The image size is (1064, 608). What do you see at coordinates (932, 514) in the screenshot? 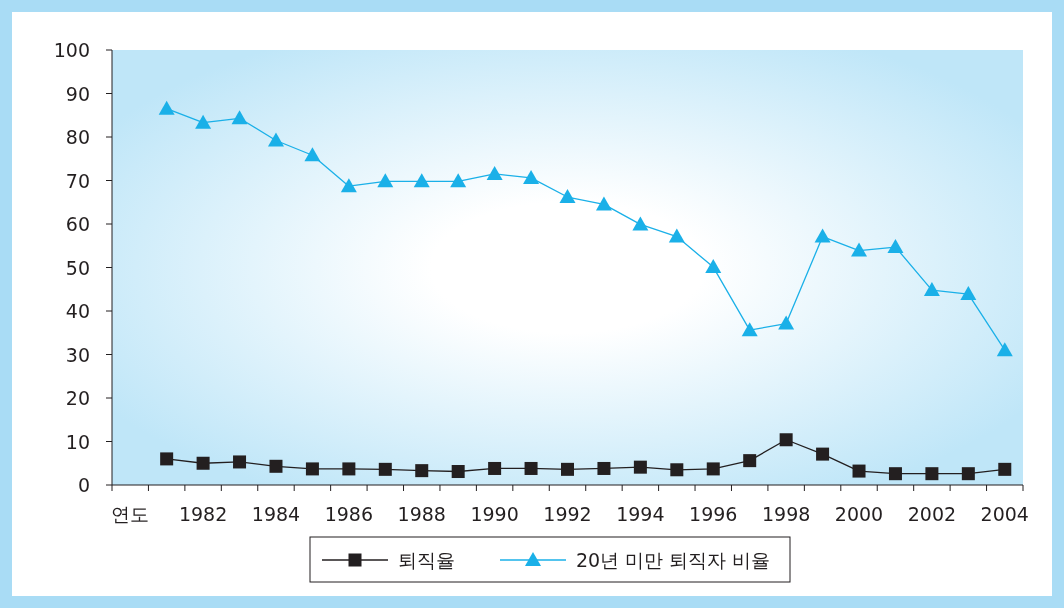
I see `x-tick-label: 2002` at bounding box center [932, 514].